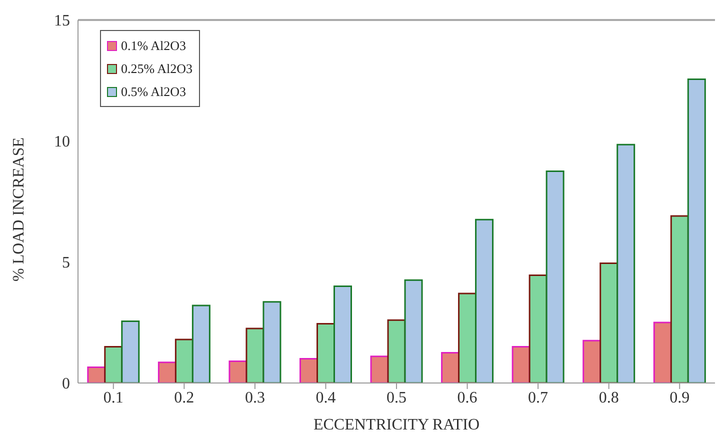 The height and width of the screenshot is (445, 725). I want to click on legend-label: 0.5% Al2O3, so click(153, 92).